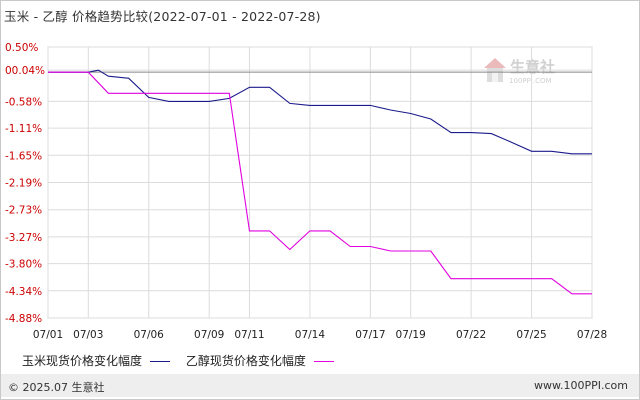 The image size is (640, 400). Describe the element at coordinates (581, 385) in the screenshot. I see `site-link: www.100PPI.com` at that location.